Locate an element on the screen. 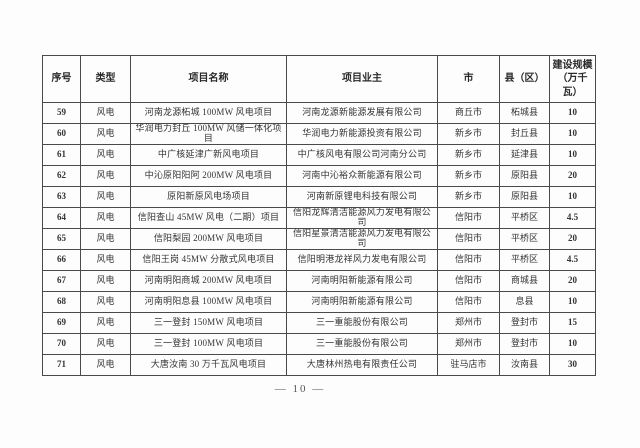 The height and width of the screenshot is (448, 640). cell-owner: 河南新原锂电科技有限公司 is located at coordinates (362, 197).